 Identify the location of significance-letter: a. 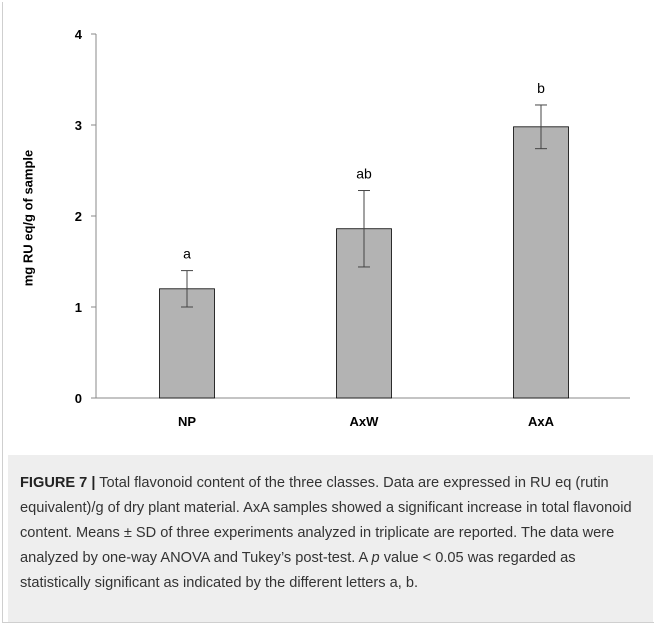
(187, 254).